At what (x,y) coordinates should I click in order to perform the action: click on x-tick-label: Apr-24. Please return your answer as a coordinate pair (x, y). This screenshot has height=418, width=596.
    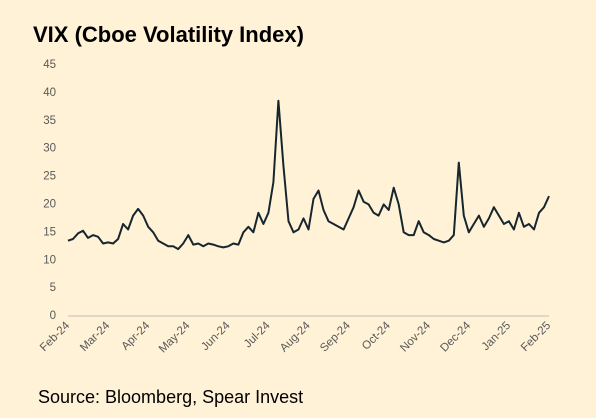
    Looking at the image, I should click on (136, 335).